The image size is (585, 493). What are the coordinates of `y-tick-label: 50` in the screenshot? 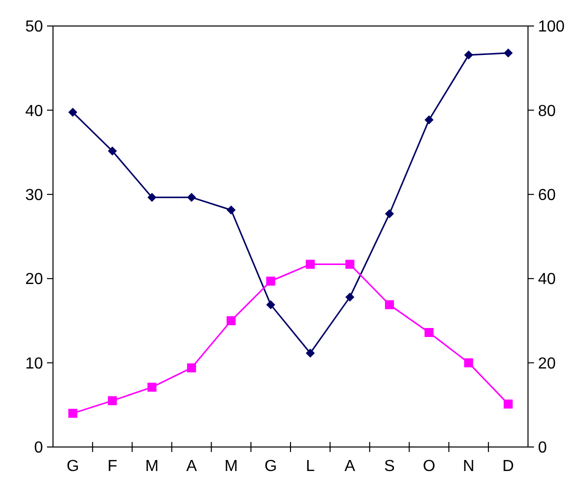 It's located at (34, 27).